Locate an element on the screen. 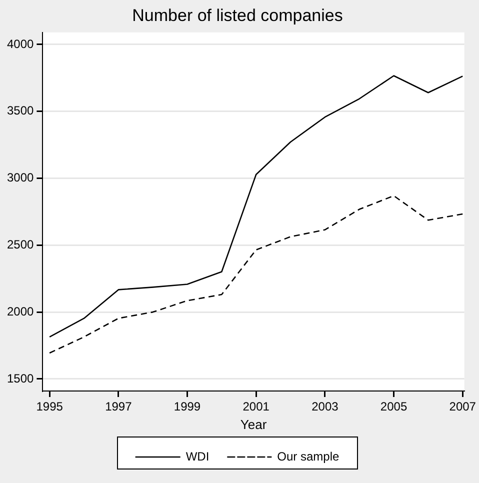  y-tick-label: 4000 is located at coordinates (20, 43).